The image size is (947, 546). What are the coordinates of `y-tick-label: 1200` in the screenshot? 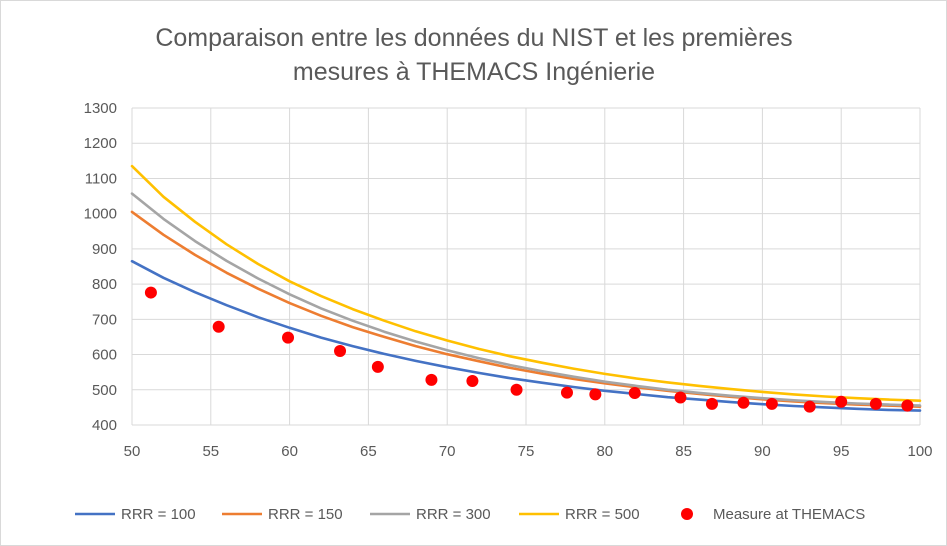 It's located at (100, 143).